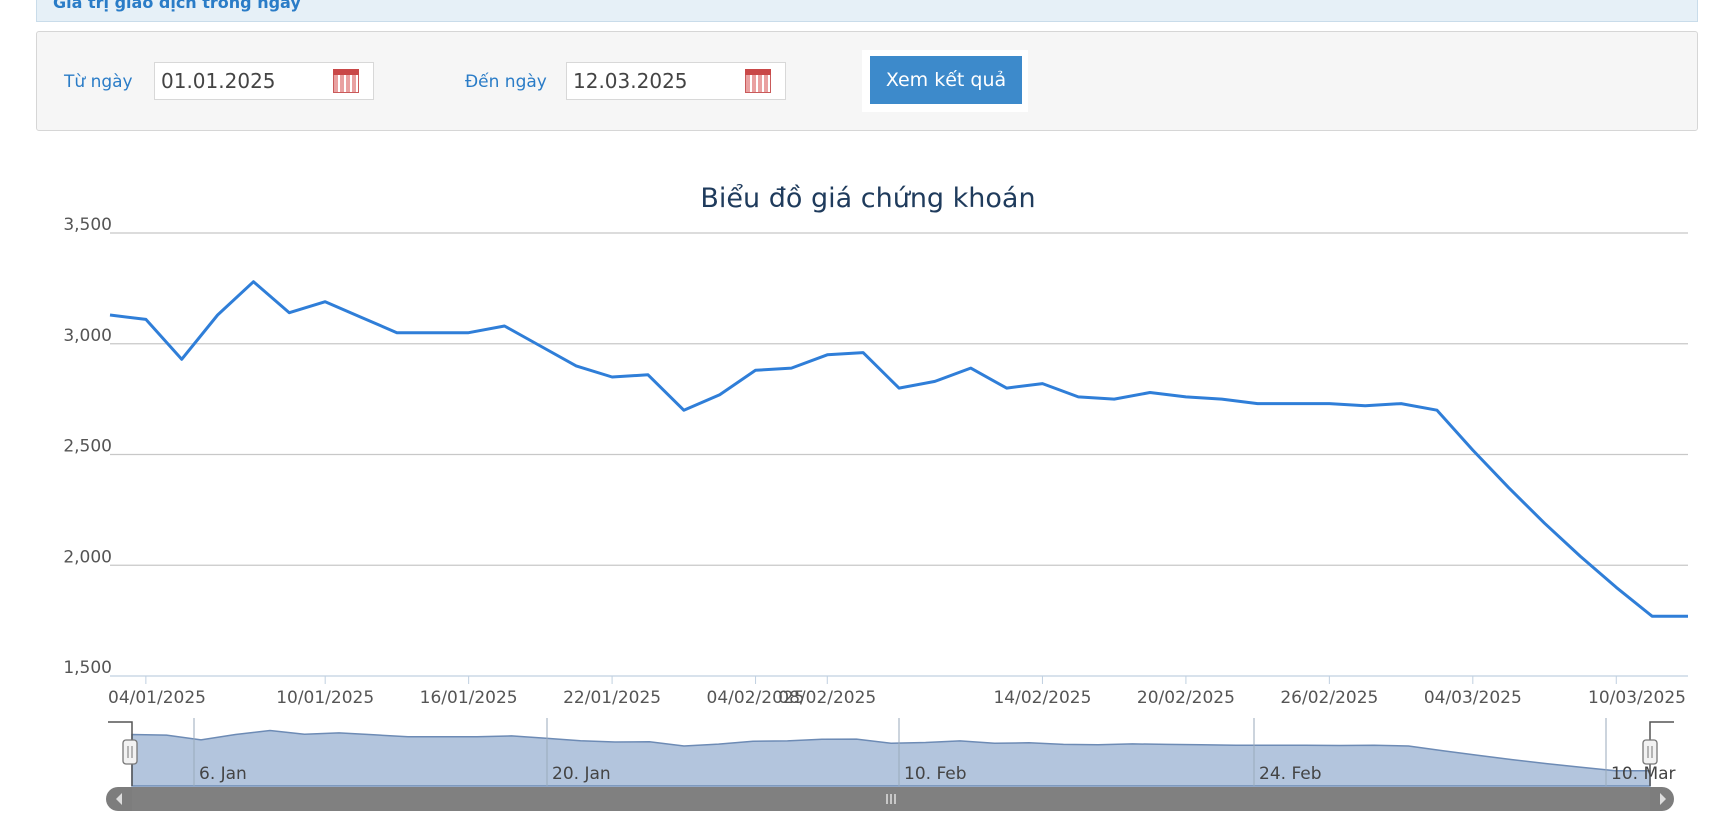  Describe the element at coordinates (506, 82) in the screenshot. I see `to-date-label: Đến ngày` at that location.